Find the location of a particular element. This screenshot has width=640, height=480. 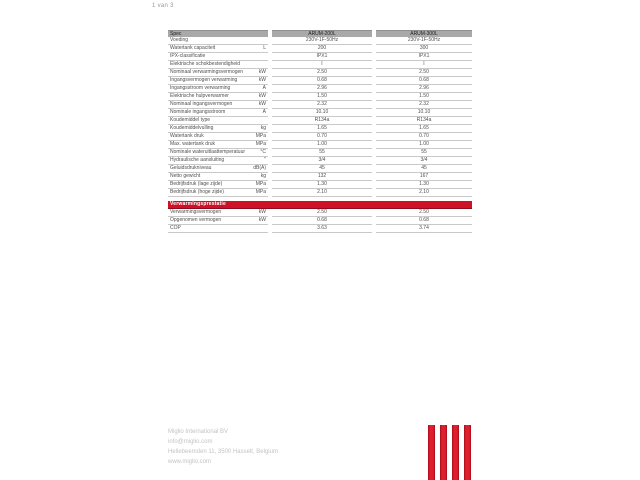

spec-label-cell: Watertank capaciteit L is located at coordinates (218, 49).